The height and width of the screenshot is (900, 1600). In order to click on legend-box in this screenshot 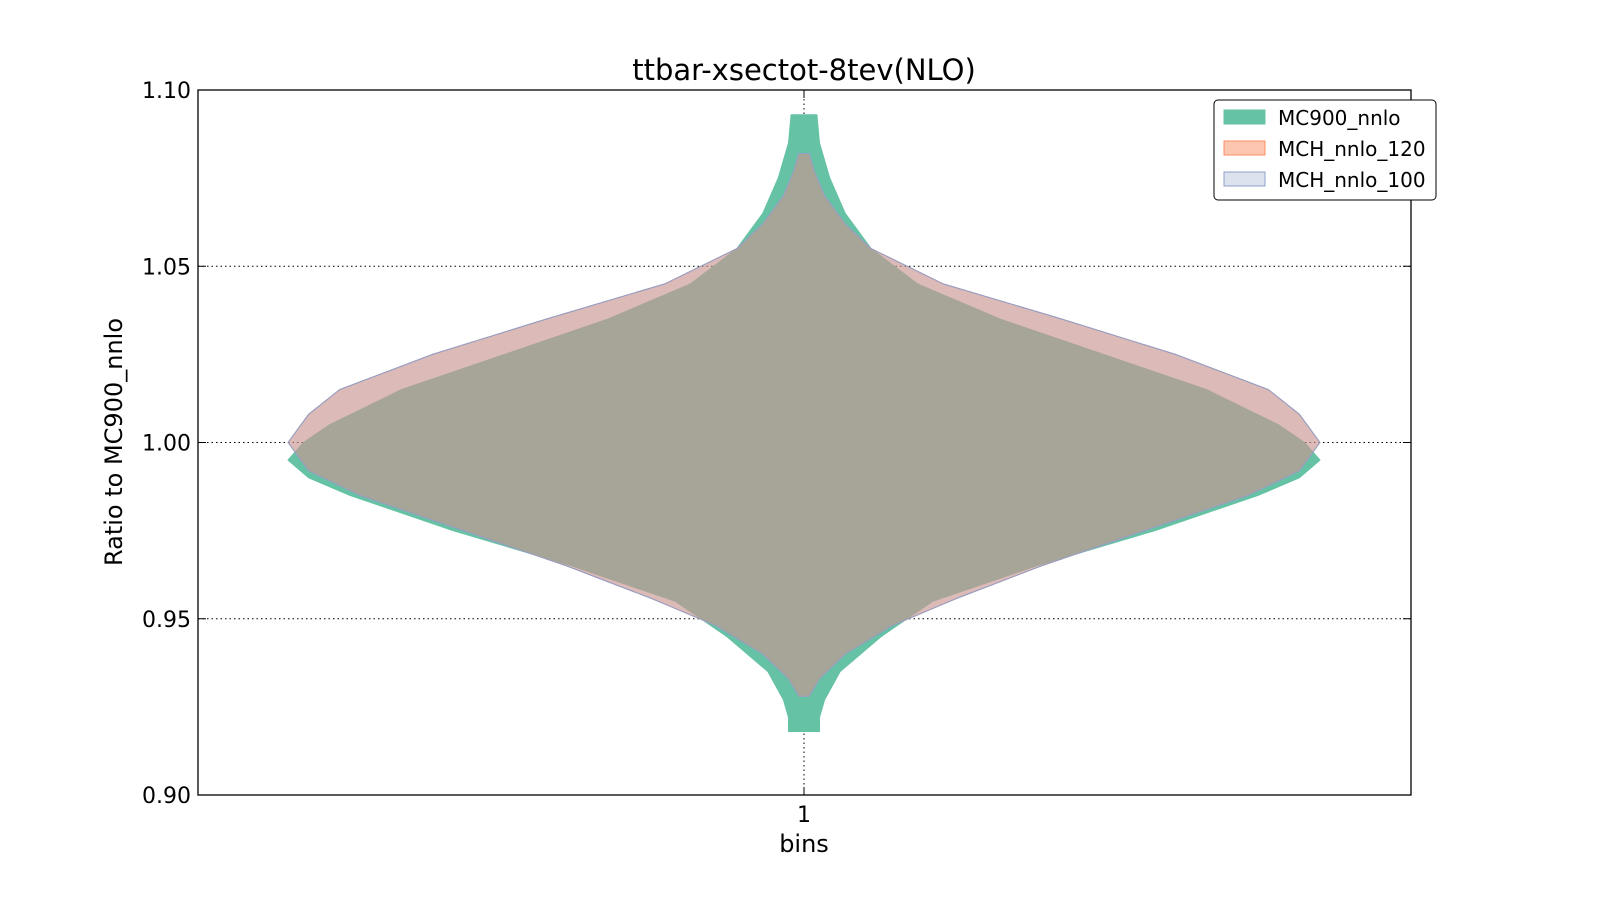, I will do `click(1325, 150)`.